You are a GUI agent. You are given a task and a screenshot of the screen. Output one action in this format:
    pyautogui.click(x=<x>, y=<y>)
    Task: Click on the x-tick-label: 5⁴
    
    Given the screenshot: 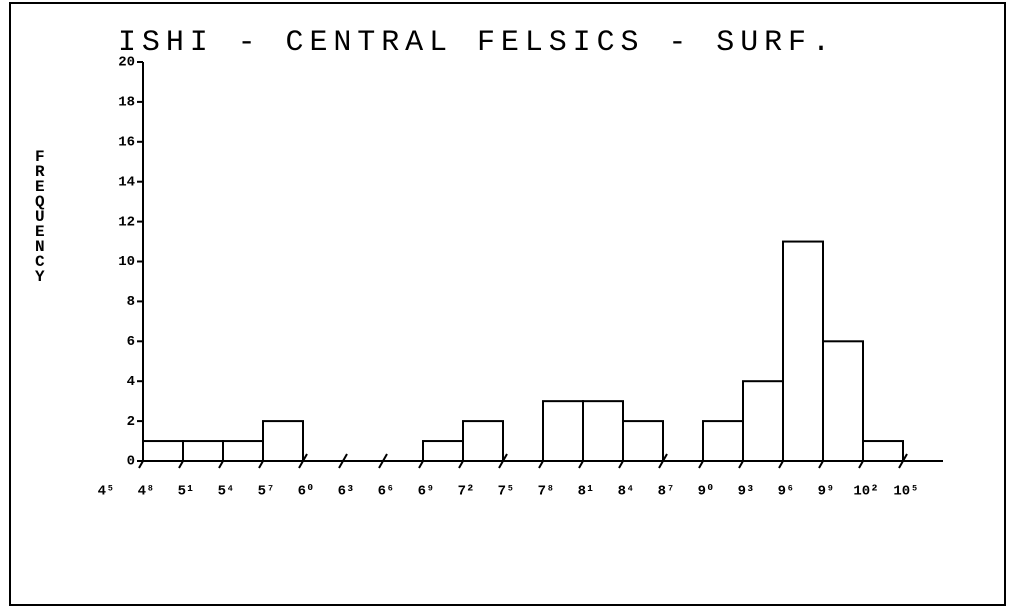 What is the action you would take?
    pyautogui.click(x=226, y=492)
    